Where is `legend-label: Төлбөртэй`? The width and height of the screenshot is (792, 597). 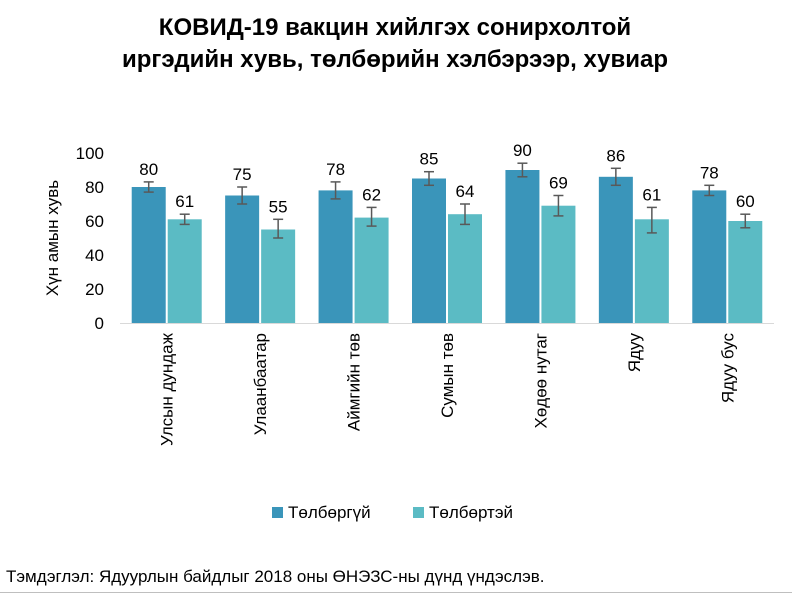
legend-label: Төлбөртэй is located at coordinates (471, 512).